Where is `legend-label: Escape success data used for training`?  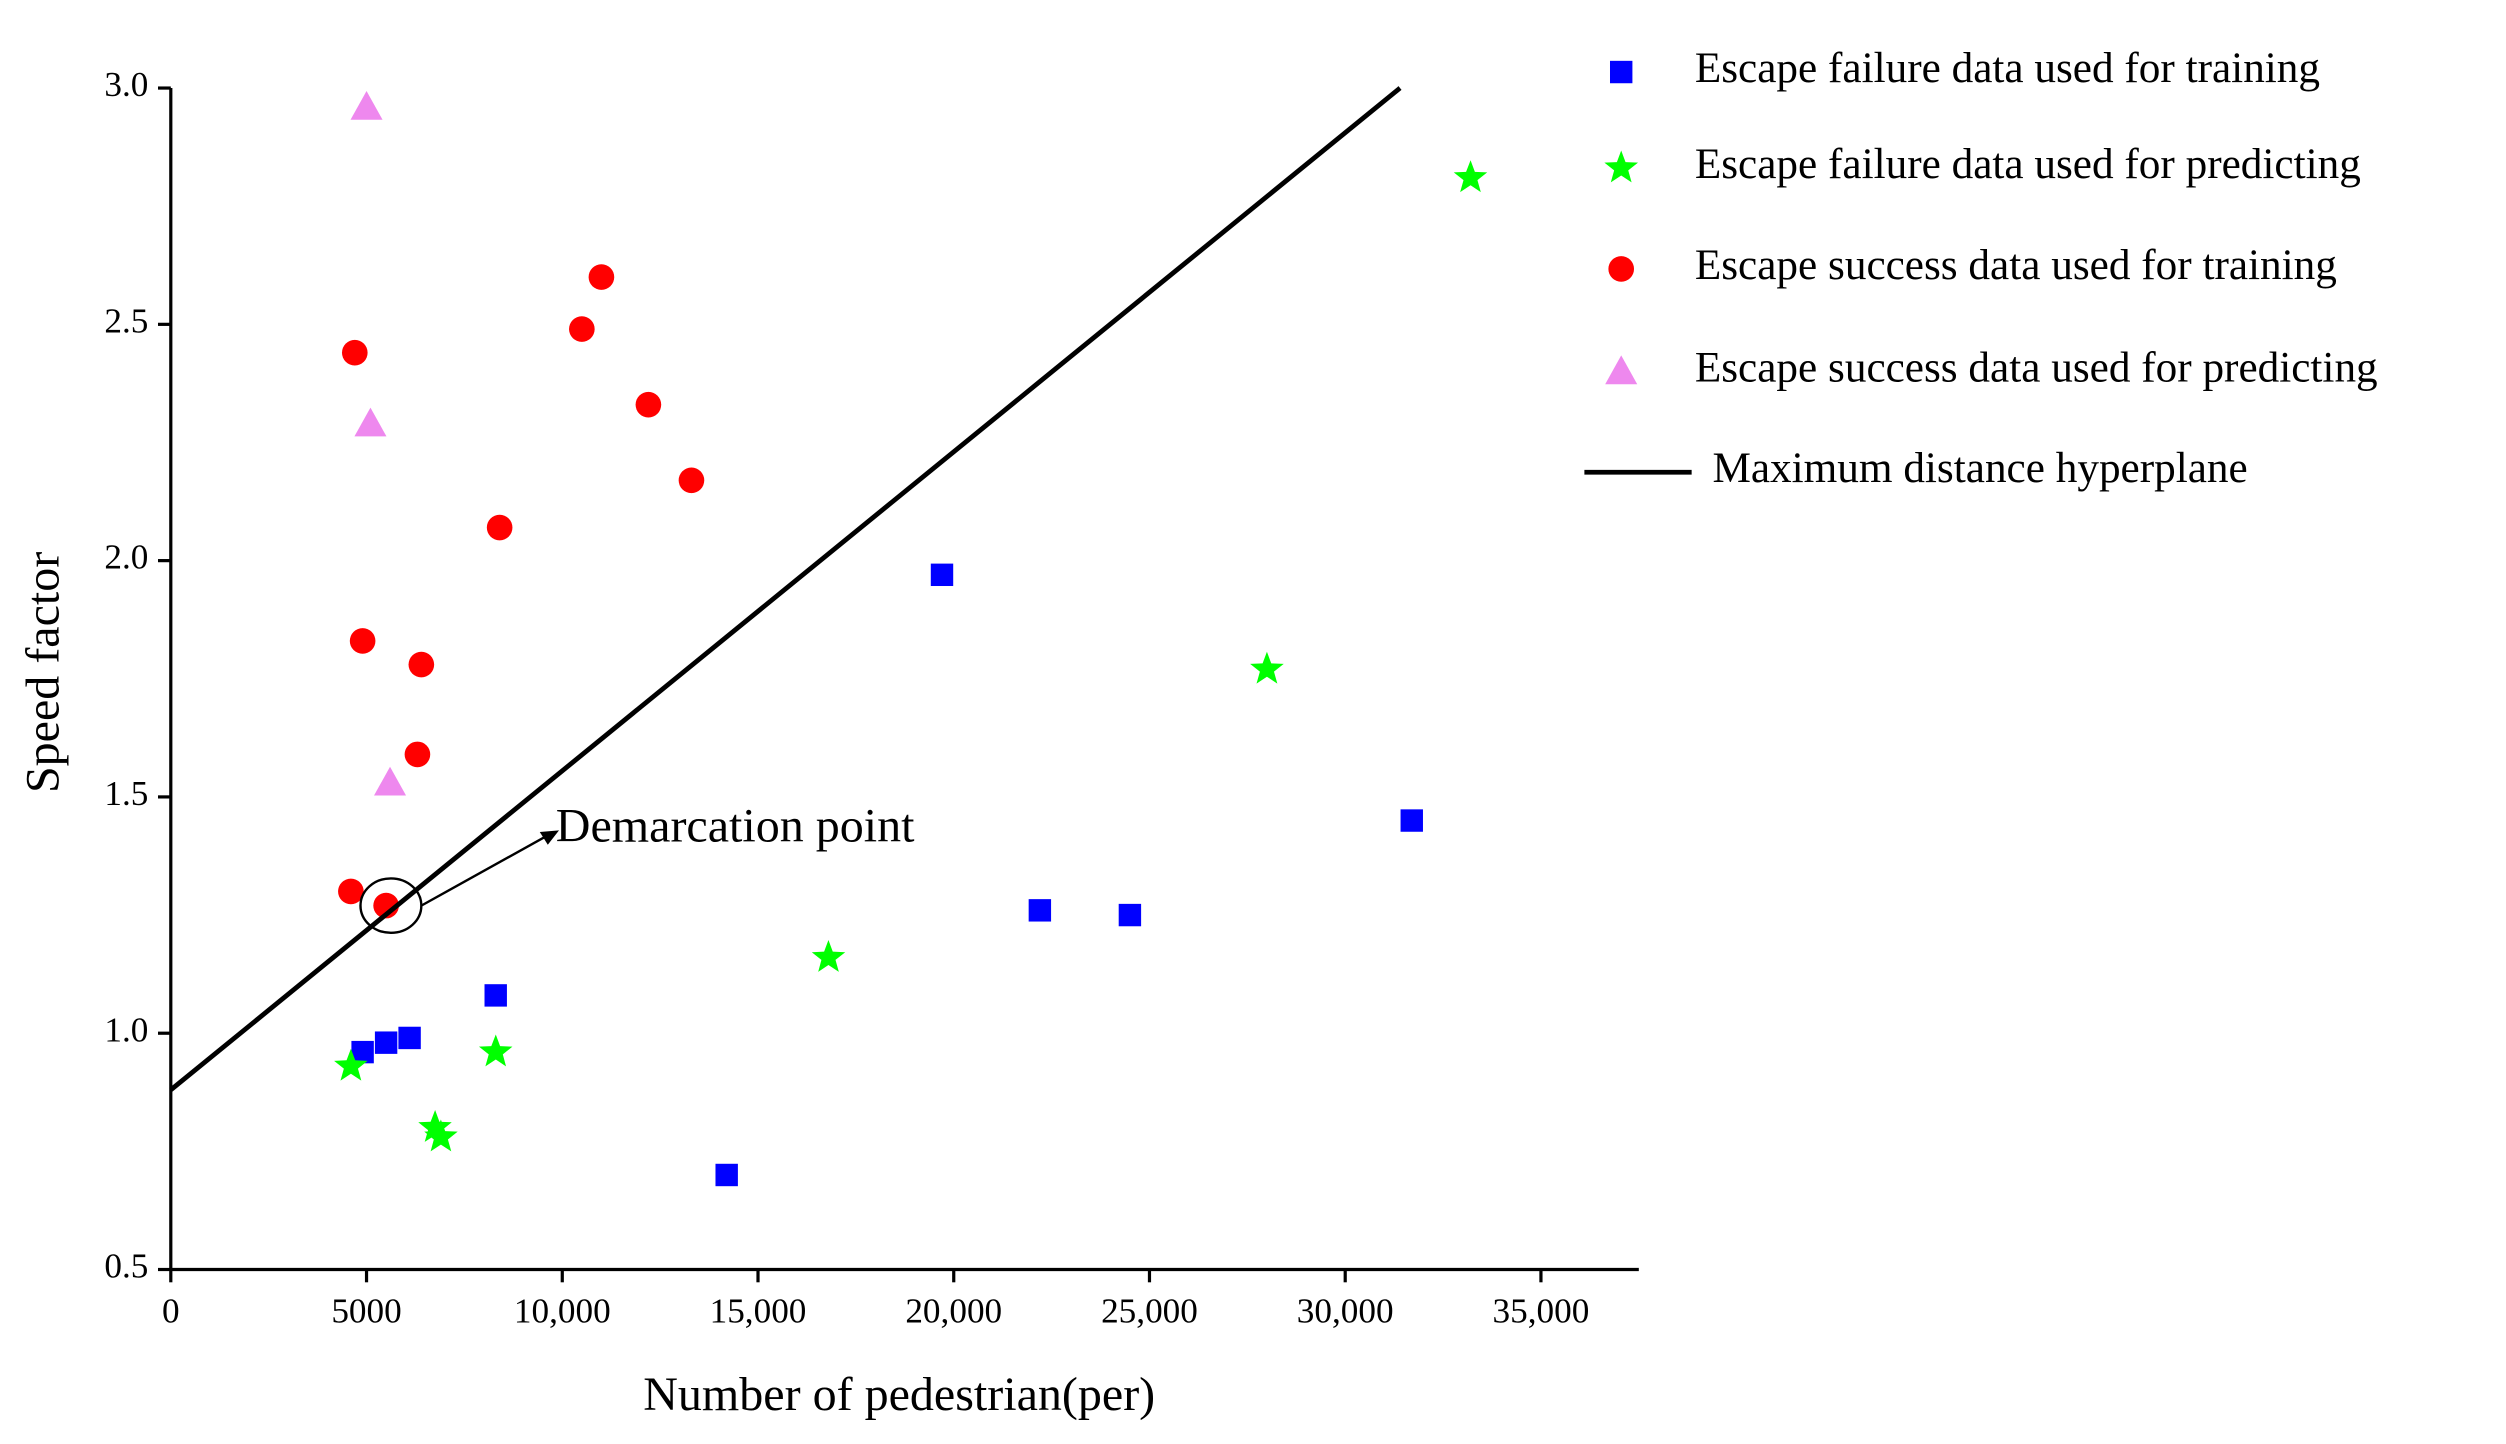
legend-label: Escape success data used for training is located at coordinates (2016, 265).